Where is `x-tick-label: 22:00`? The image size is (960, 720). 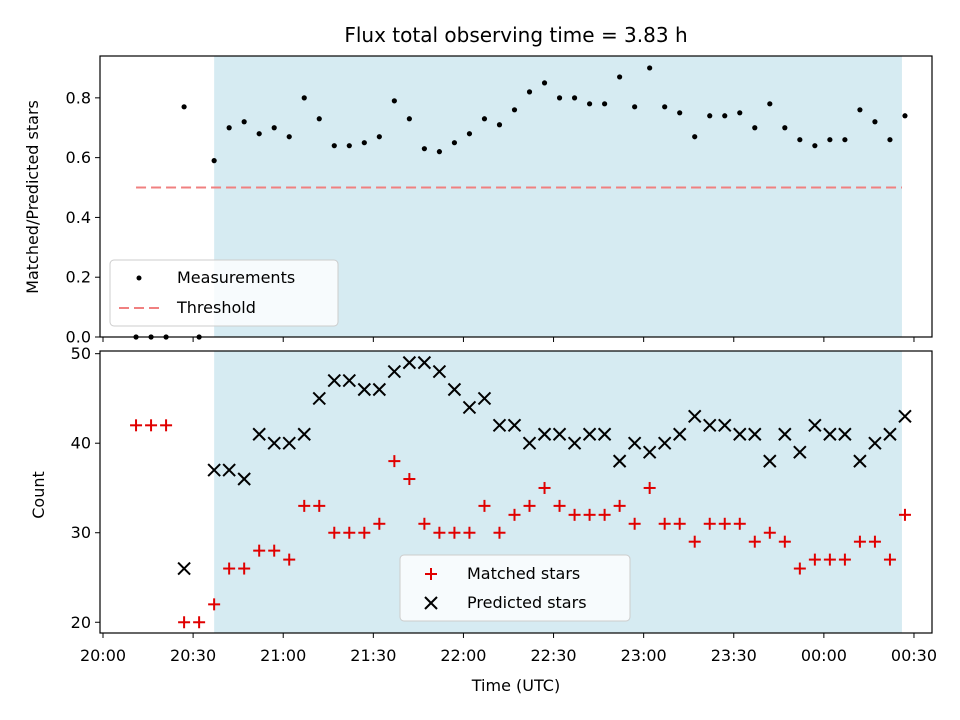
x-tick-label: 22:00 is located at coordinates (463, 655).